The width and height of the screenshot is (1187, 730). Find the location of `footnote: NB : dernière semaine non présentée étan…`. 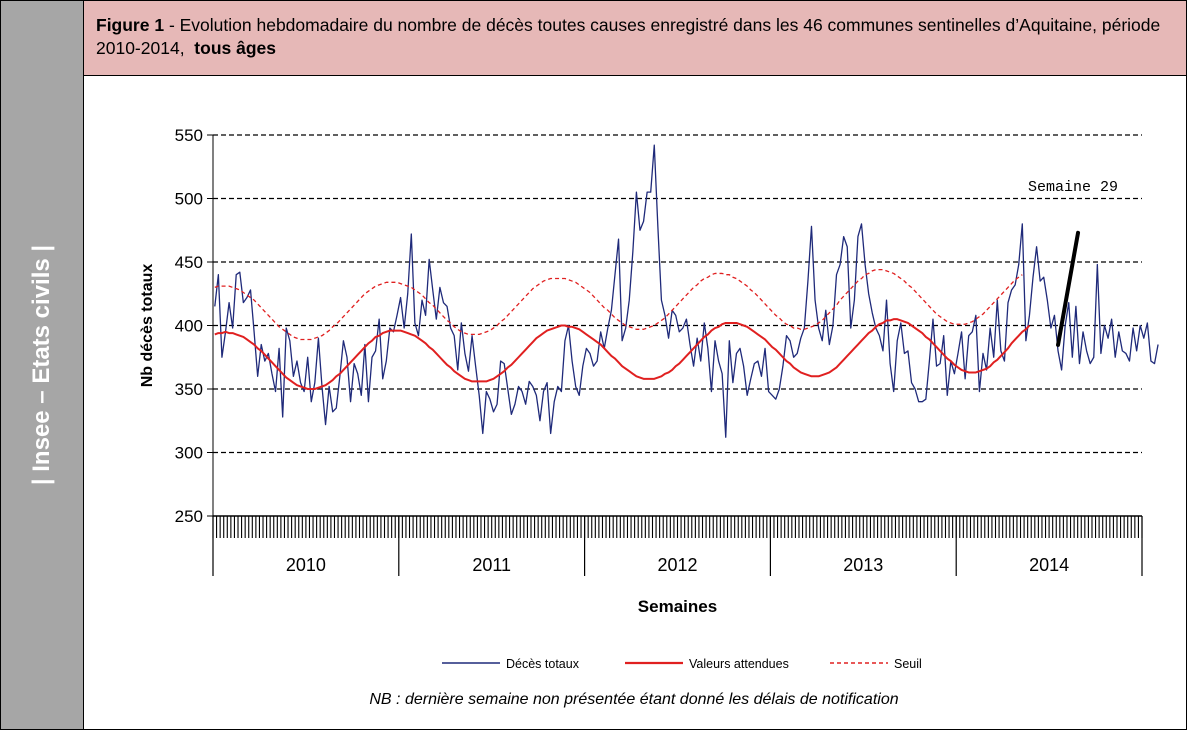

footnote: NB : dernière semaine non présentée étan… is located at coordinates (634, 699).